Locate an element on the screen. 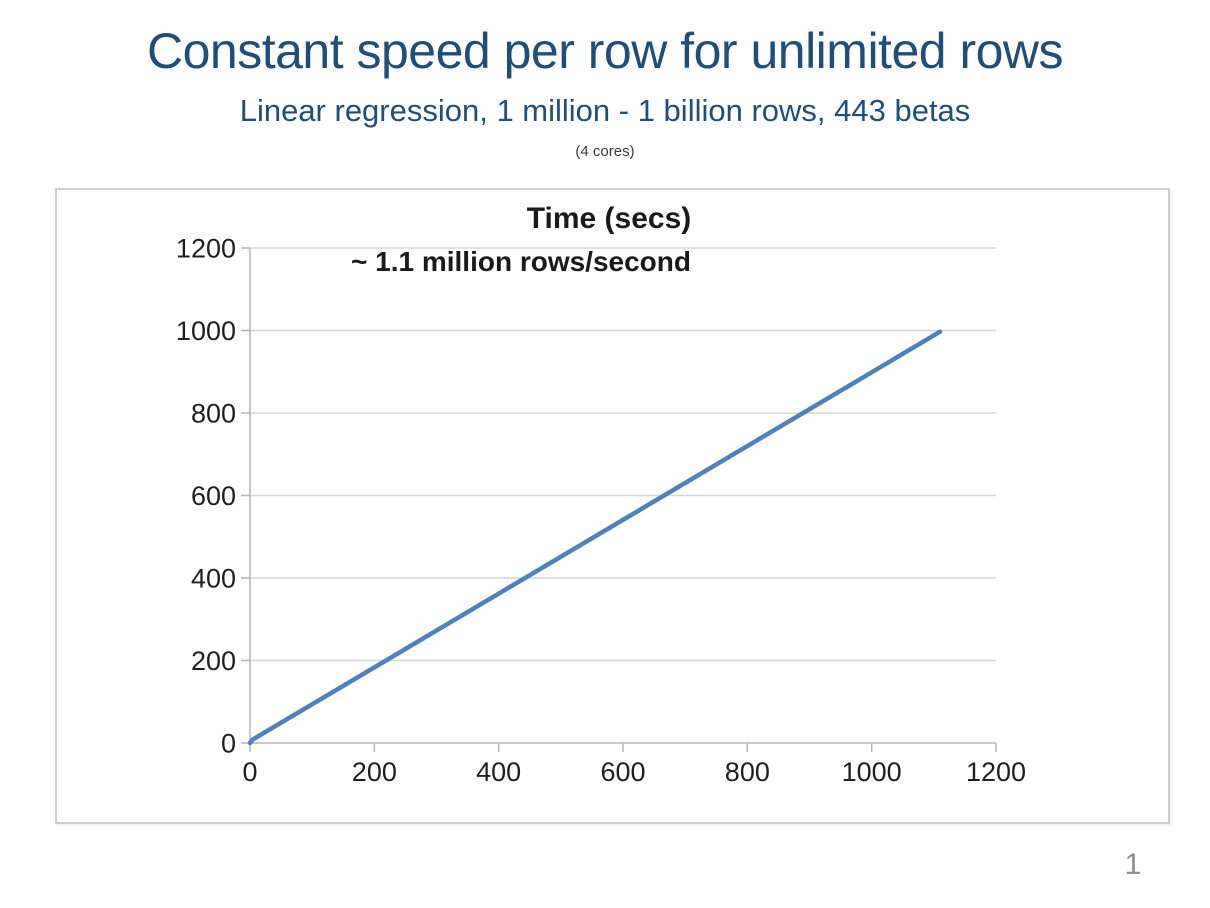 The height and width of the screenshot is (908, 1210). chart-annotation: ~ 1.1 million rows/second is located at coordinates (521, 261).